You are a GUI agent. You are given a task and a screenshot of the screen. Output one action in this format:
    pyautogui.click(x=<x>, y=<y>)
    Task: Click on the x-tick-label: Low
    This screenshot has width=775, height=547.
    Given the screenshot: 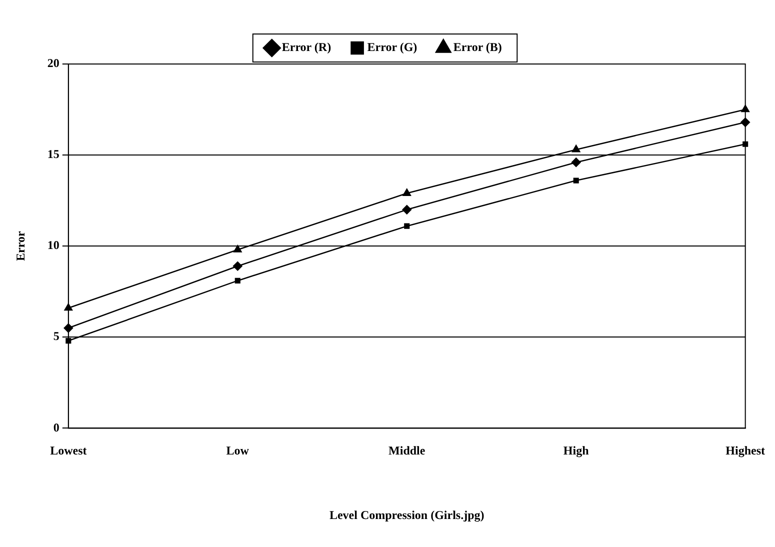 What is the action you would take?
    pyautogui.click(x=238, y=450)
    